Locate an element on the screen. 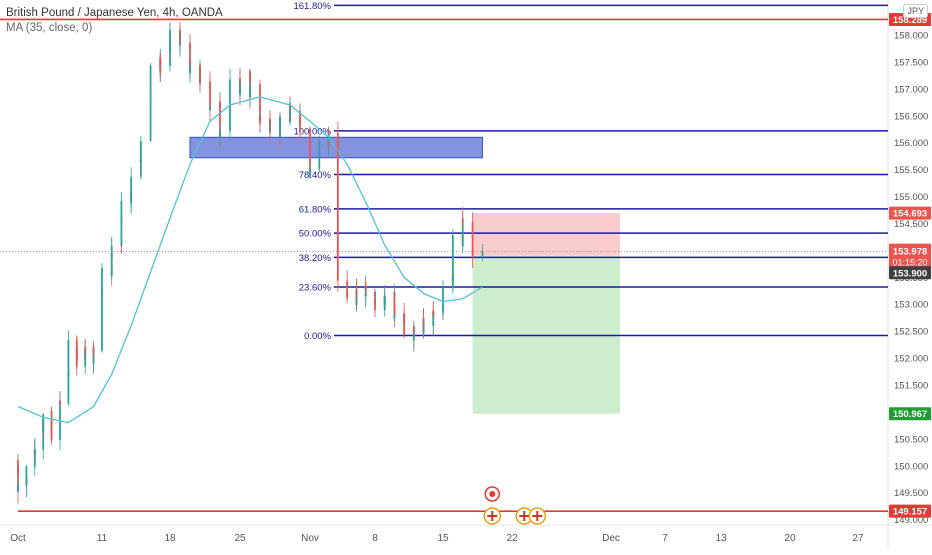 The width and height of the screenshot is (932, 555). y-tick-label: 150.500 is located at coordinates (911, 439).